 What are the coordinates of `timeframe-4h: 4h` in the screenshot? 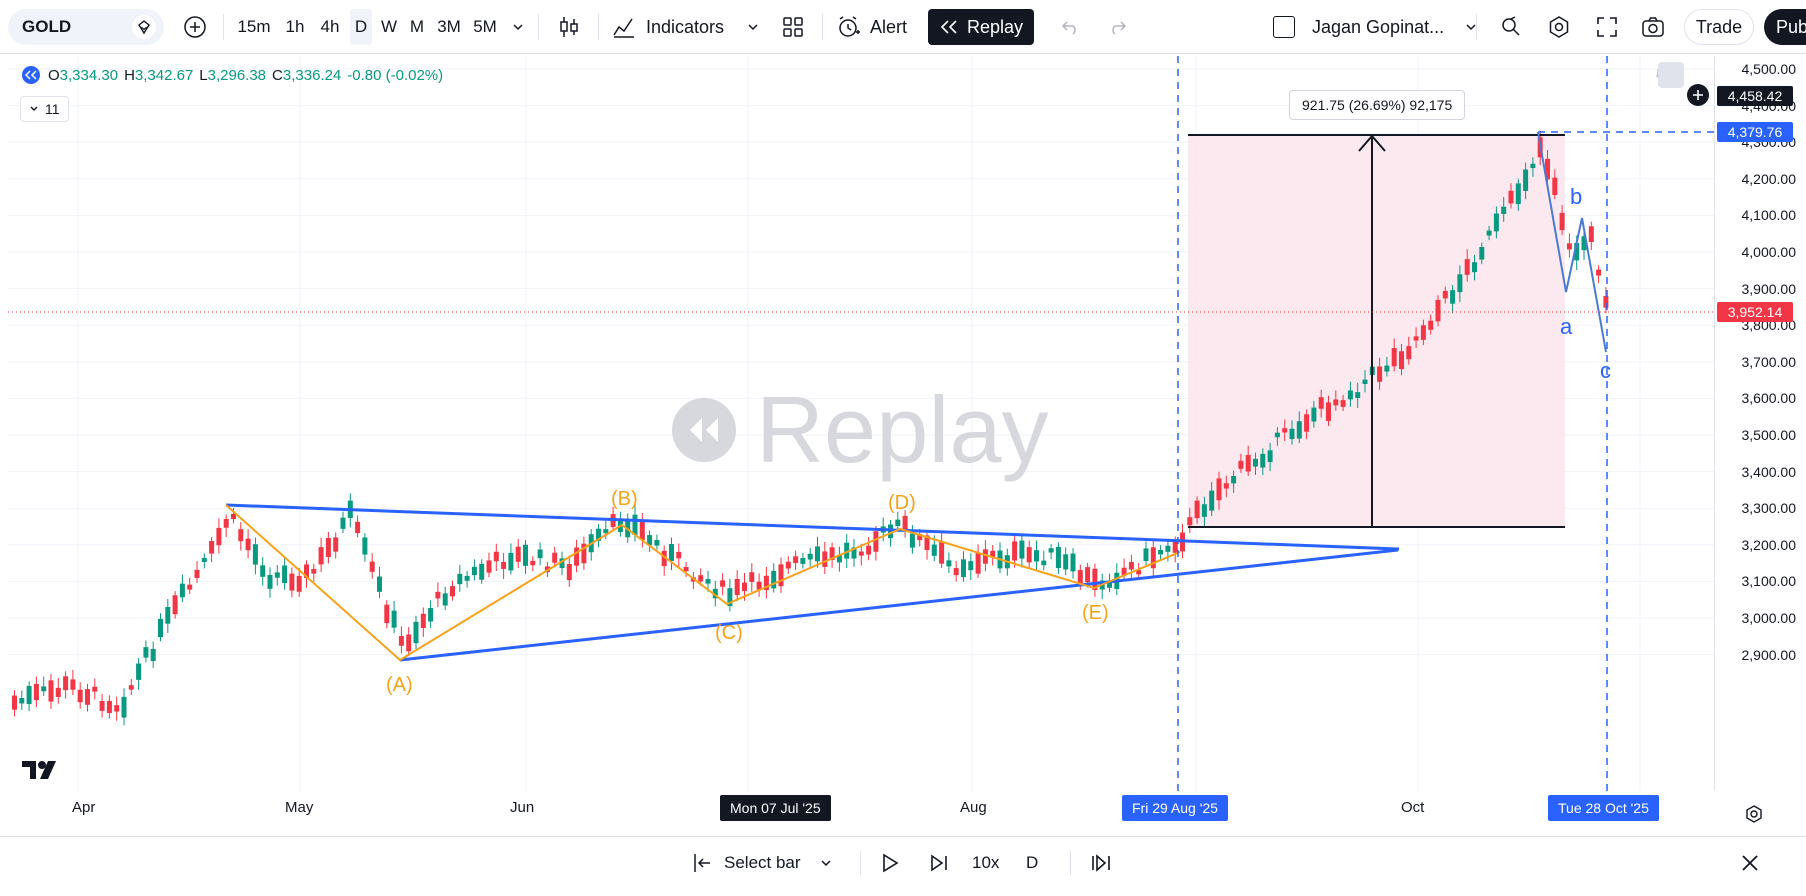 It's located at (330, 26).